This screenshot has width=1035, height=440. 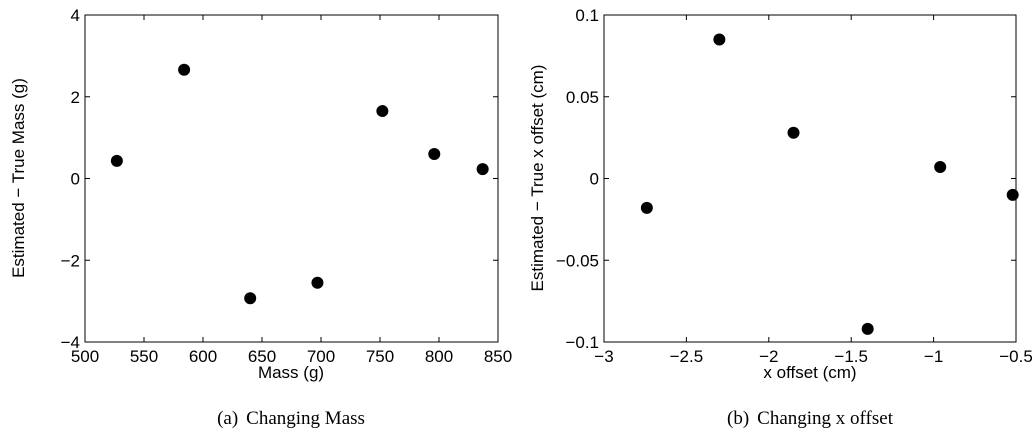 I want to click on x-tick-label: −3, so click(x=603, y=356).